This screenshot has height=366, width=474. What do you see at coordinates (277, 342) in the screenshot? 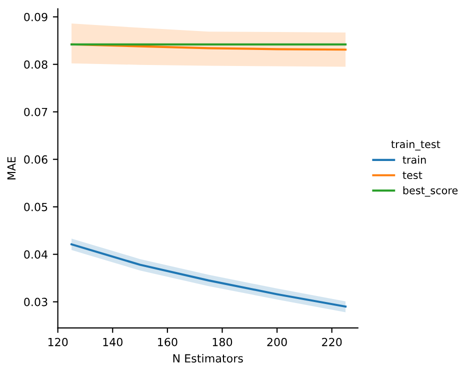
I see `x-tick-label: 200` at bounding box center [277, 342].